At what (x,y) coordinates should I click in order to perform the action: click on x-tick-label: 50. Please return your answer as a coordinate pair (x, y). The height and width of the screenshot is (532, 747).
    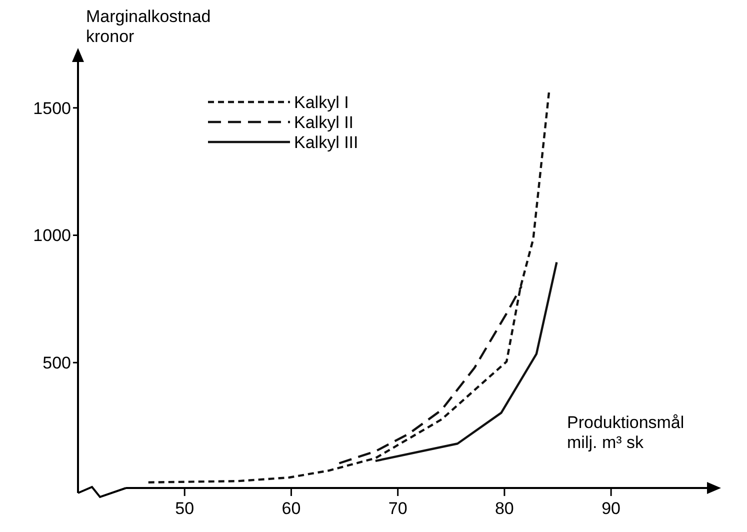
    Looking at the image, I should click on (184, 508).